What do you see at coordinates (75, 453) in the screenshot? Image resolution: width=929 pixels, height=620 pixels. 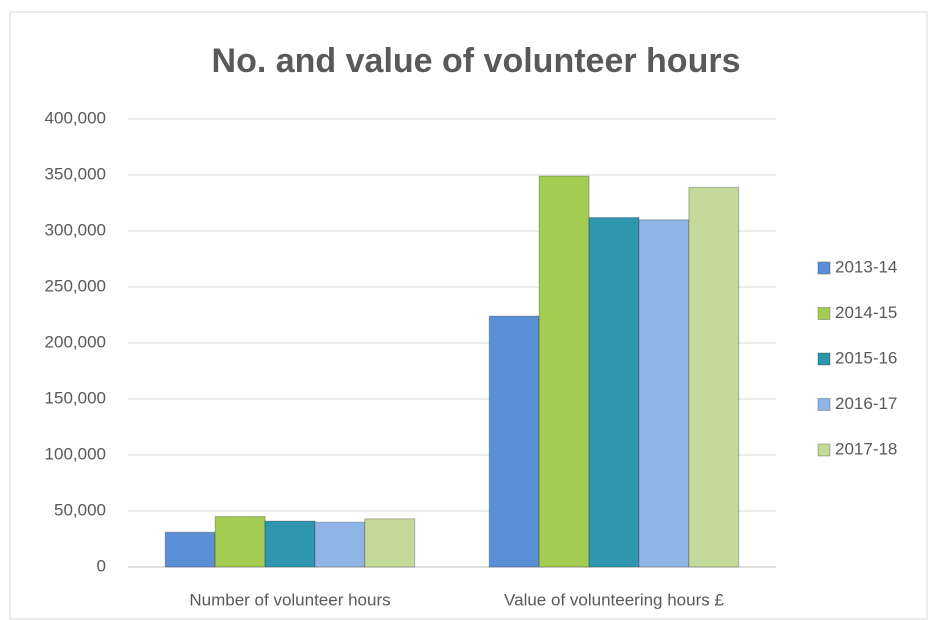 I see `y-tick-label: 100,000` at bounding box center [75, 453].